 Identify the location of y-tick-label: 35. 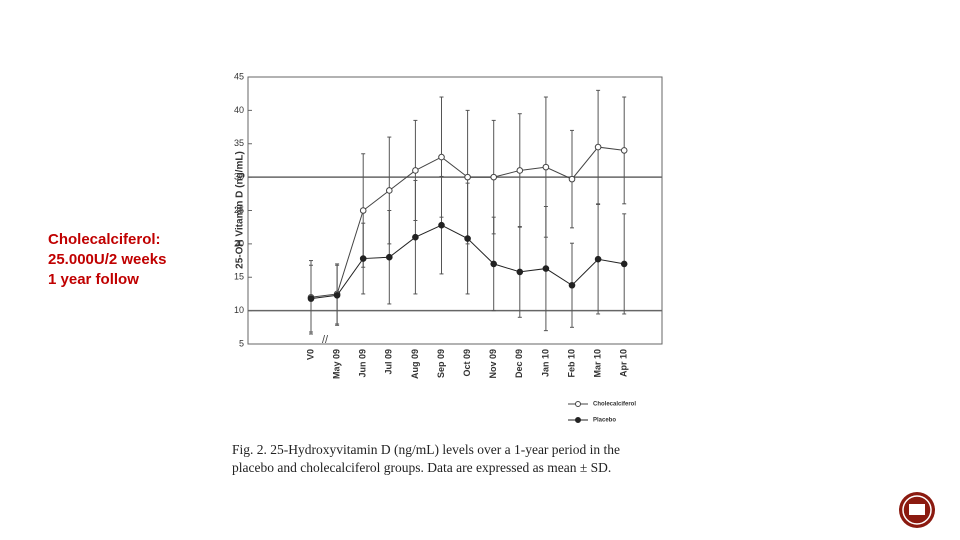
(239, 143).